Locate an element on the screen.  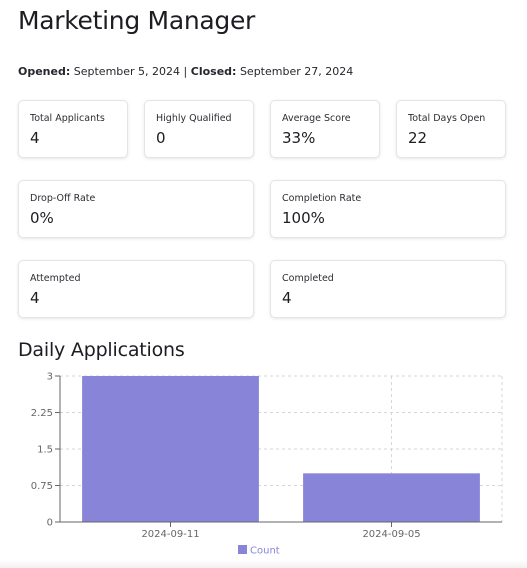
y-tick-label: 2.25 is located at coordinates (42, 413).